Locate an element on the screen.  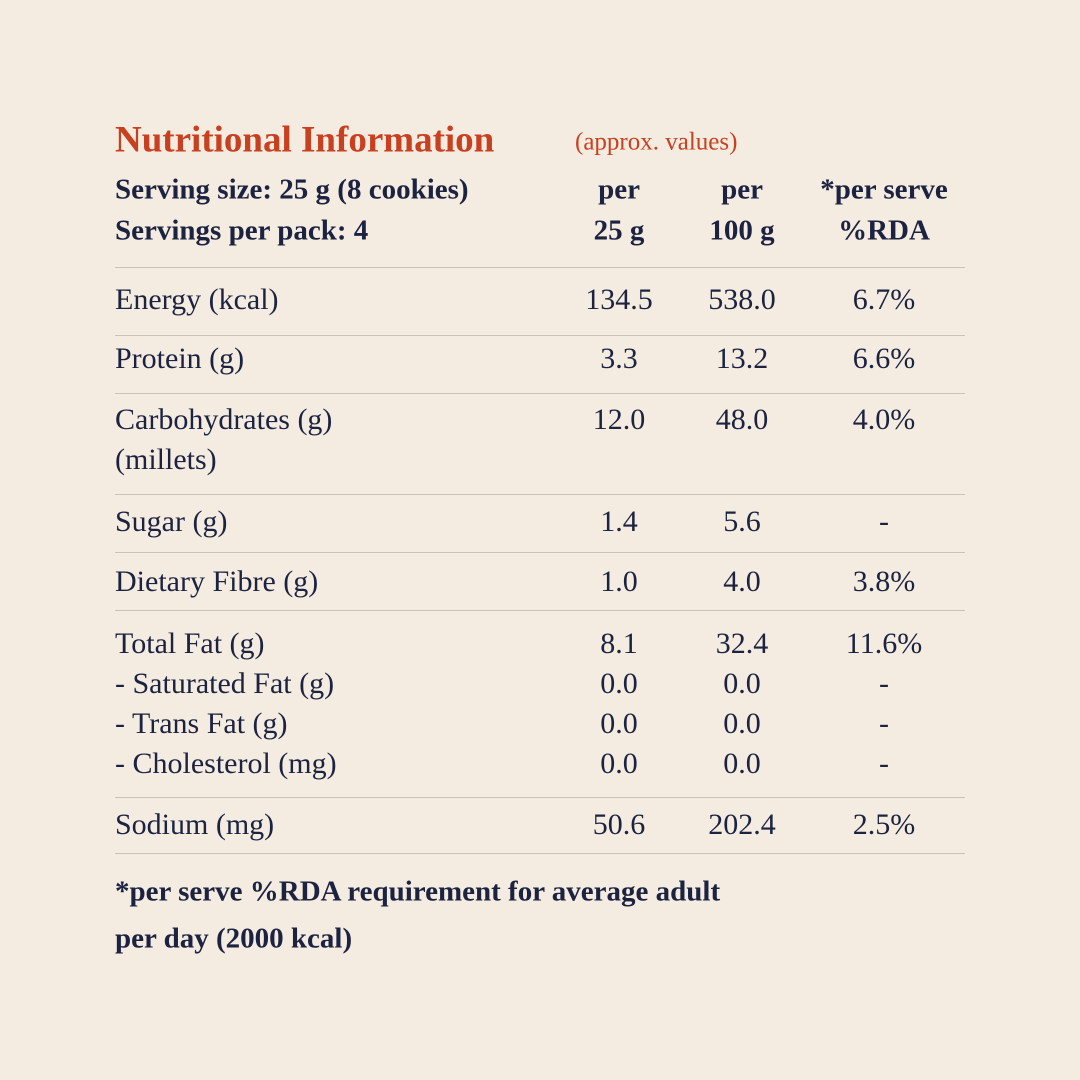
footnote: per day (2000 kcal) is located at coordinates (234, 938).